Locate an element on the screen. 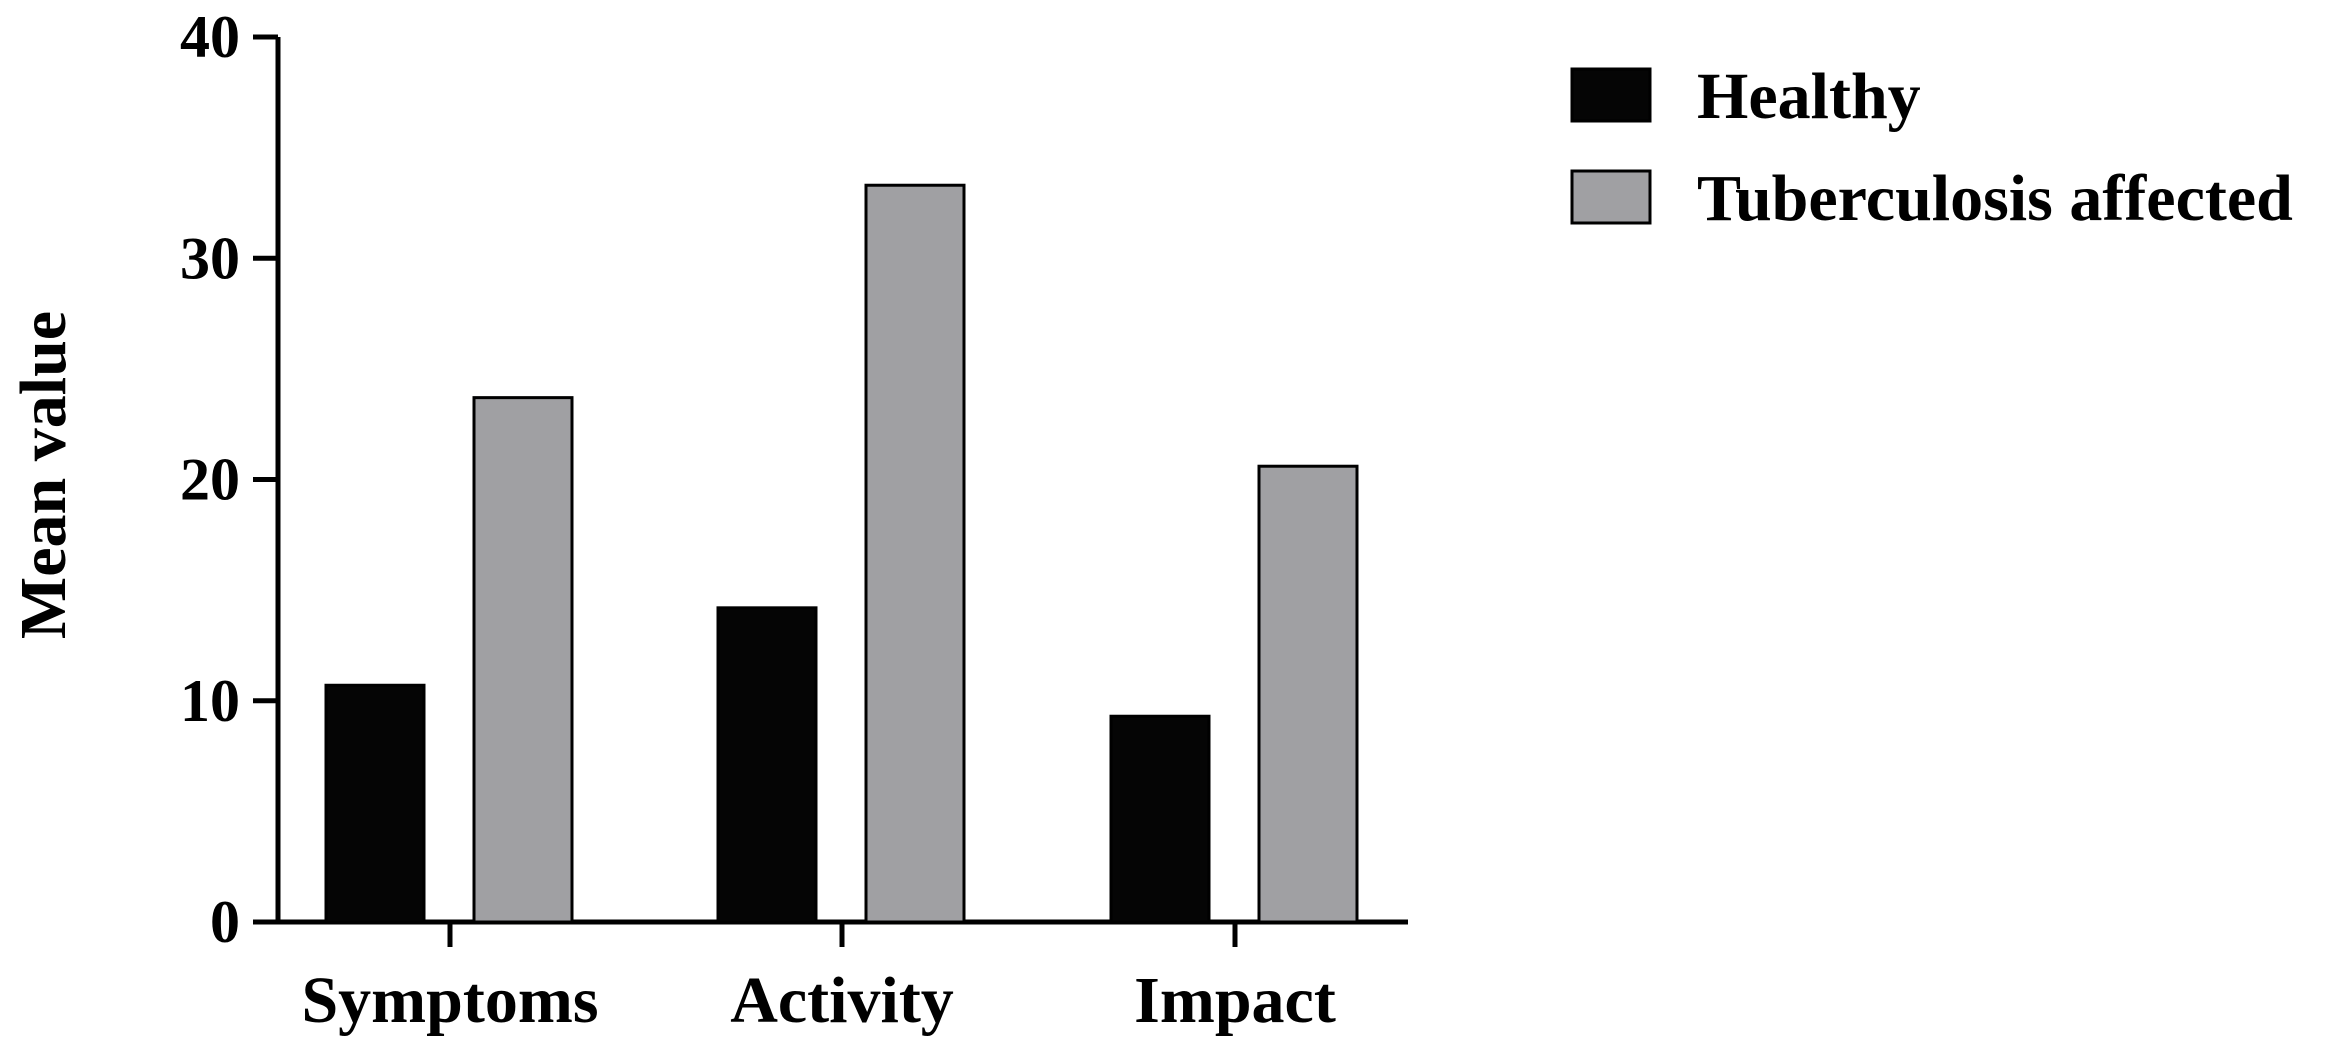 The image size is (2330, 1061). y-tick-label-1: 10 is located at coordinates (210, 701).